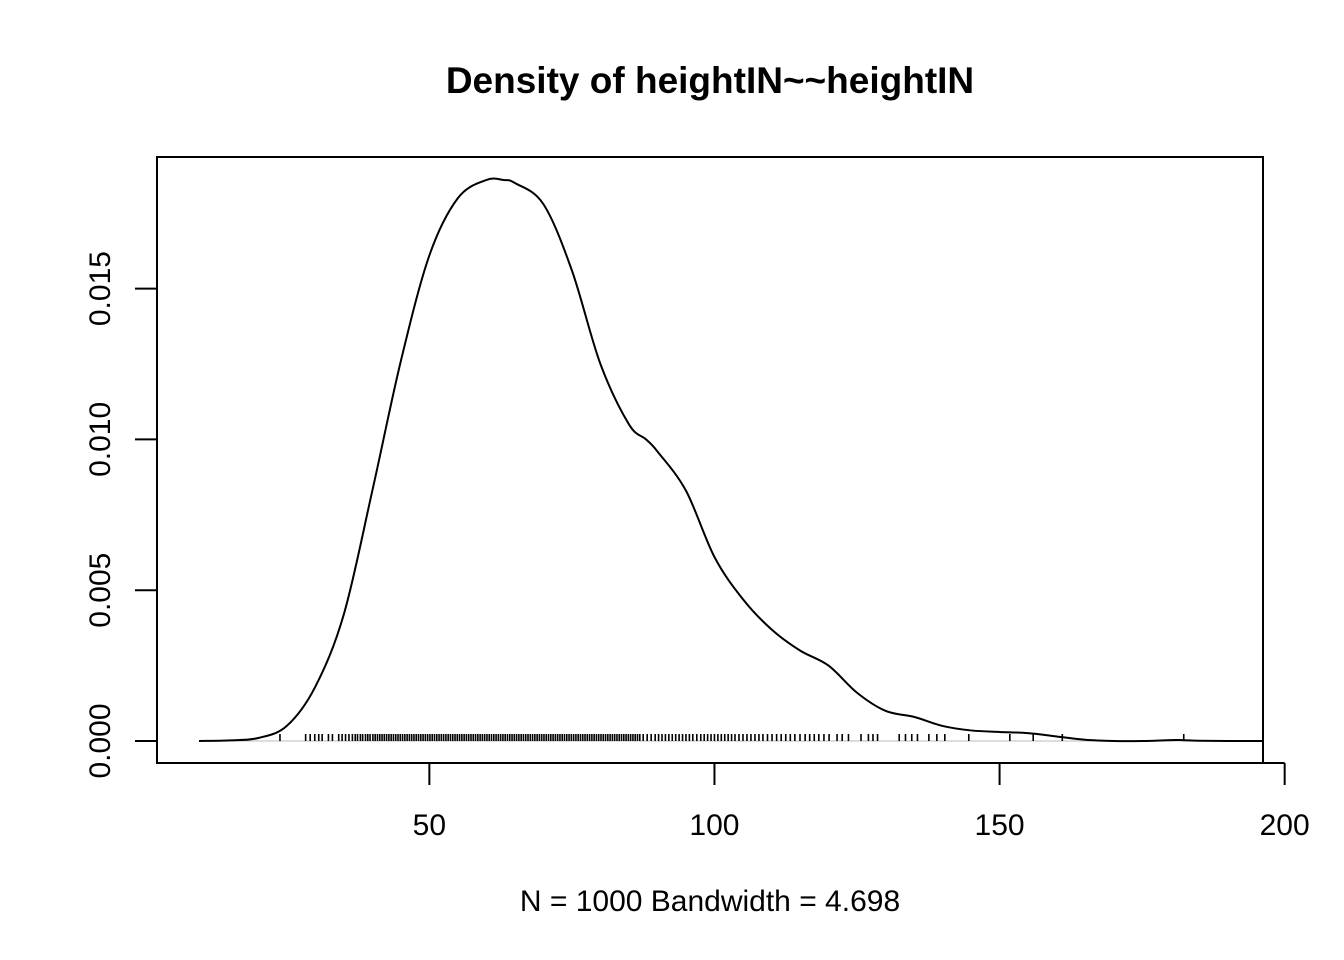 Image resolution: width=1344 pixels, height=960 pixels. I want to click on x-tick-label: 150, so click(1000, 825).